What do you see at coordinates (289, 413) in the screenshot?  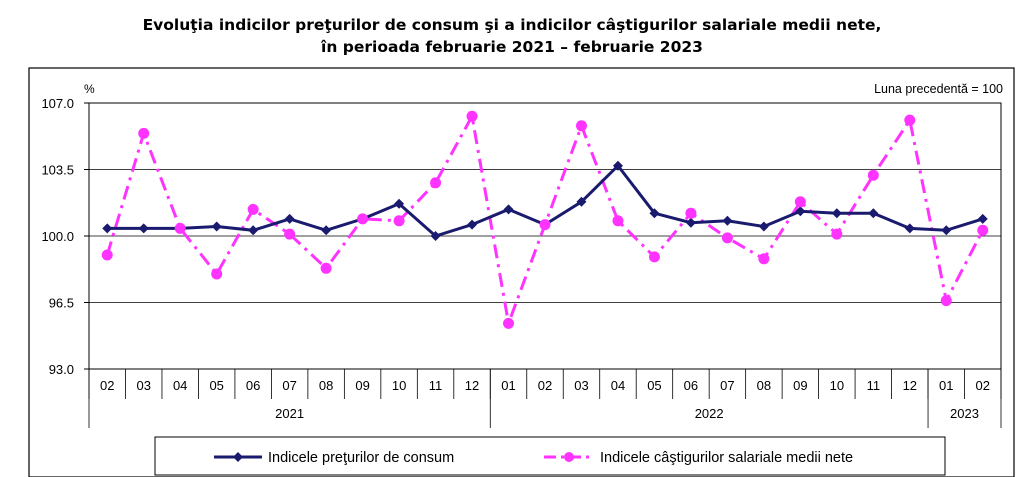 I see `year-label: 2021` at bounding box center [289, 413].